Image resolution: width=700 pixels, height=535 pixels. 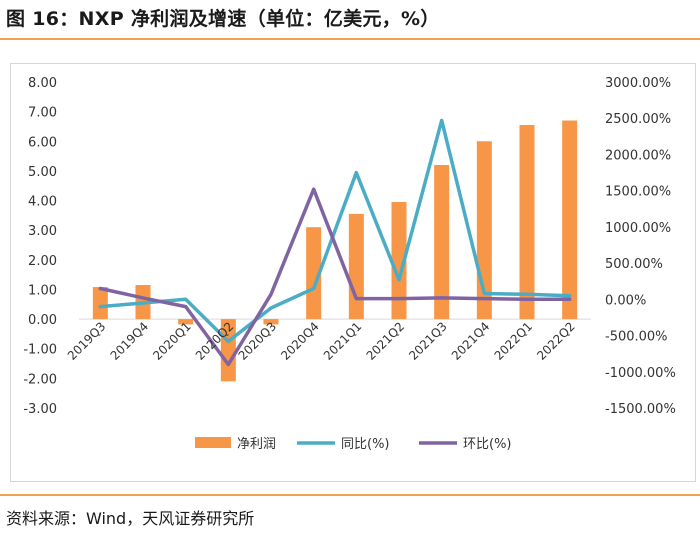 What do you see at coordinates (638, 155) in the screenshot?
I see `right-axis-tick-label: 2000.00%` at bounding box center [638, 155].